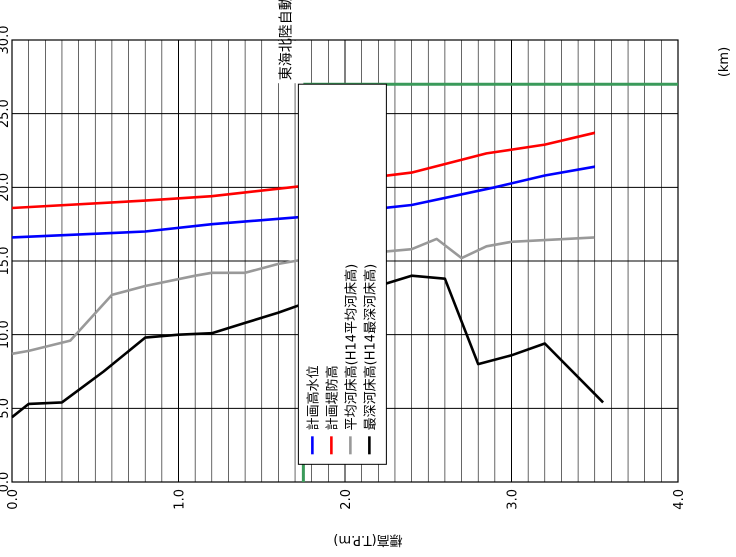  What do you see at coordinates (513, 499) in the screenshot?
I see `distance-tick-label: 3.0` at bounding box center [513, 499].